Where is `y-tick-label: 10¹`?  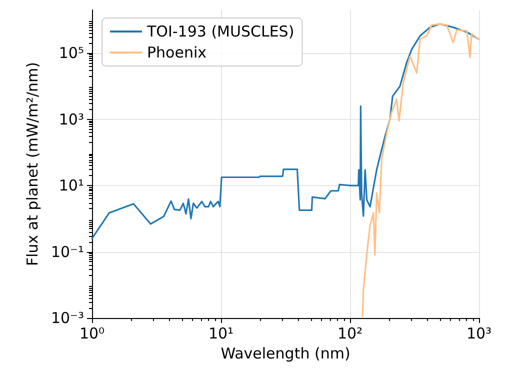
y-tick-label: 10¹ is located at coordinates (71, 185).